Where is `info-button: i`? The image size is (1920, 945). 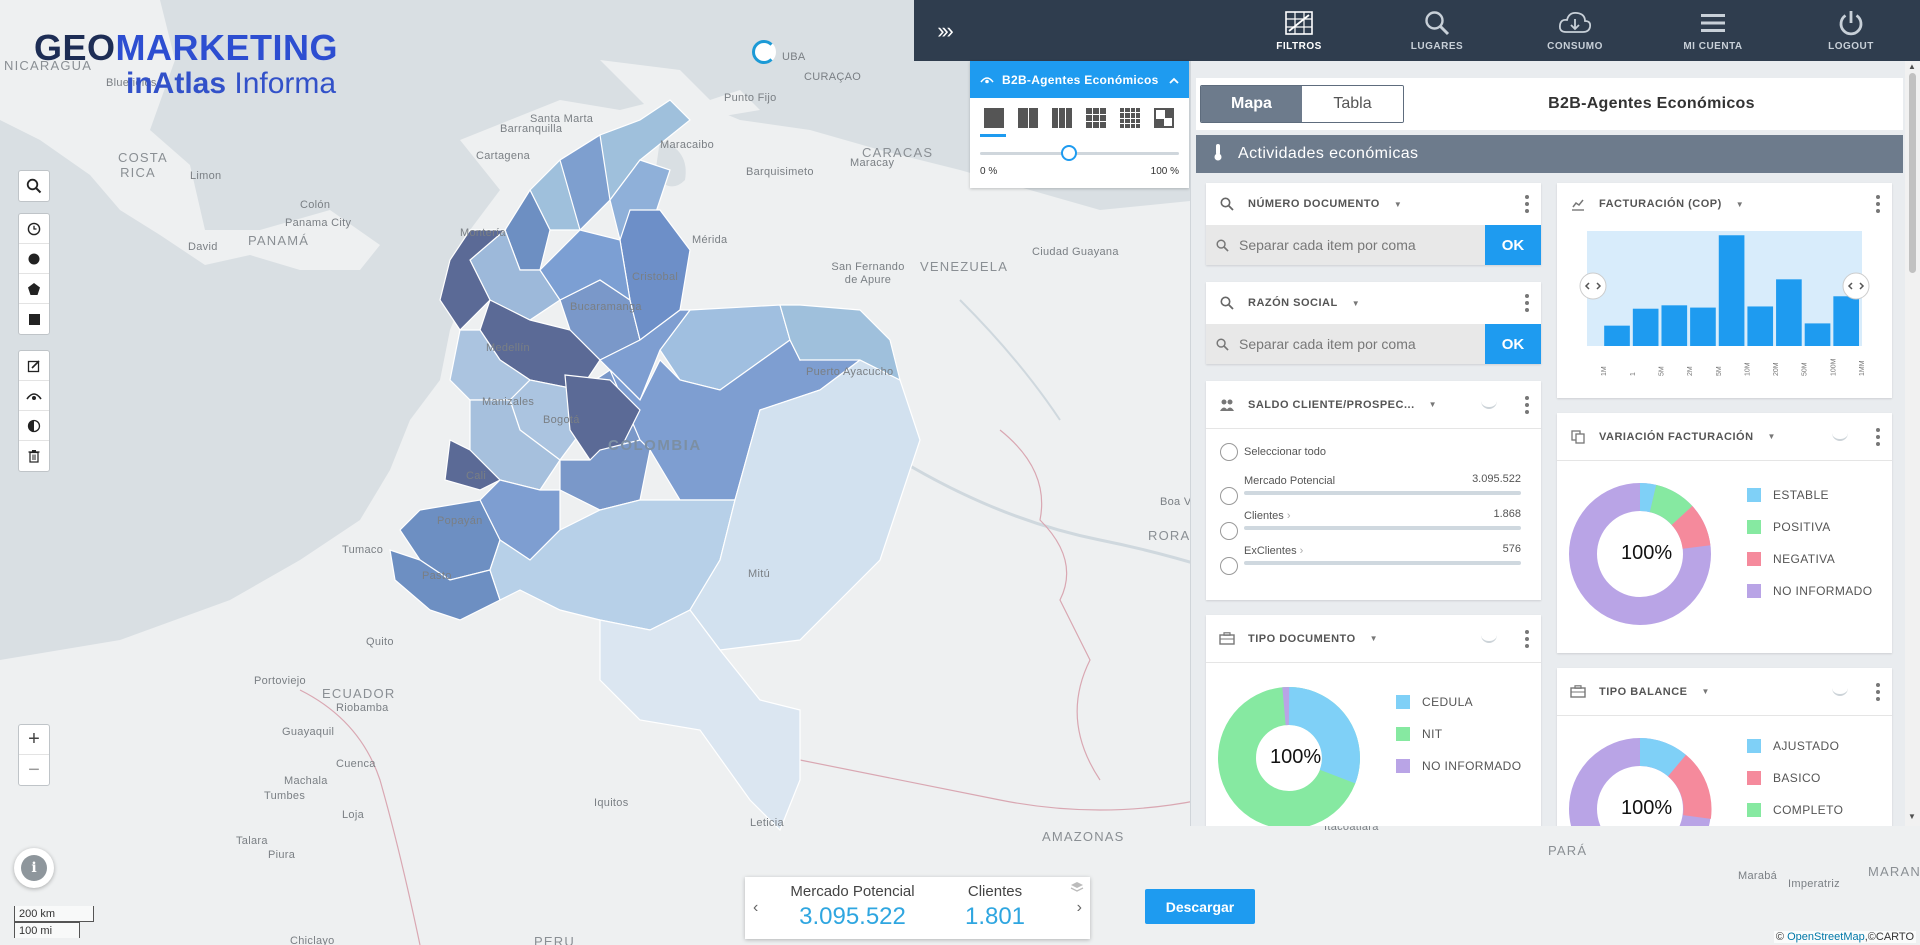 info-button: i is located at coordinates (34, 868).